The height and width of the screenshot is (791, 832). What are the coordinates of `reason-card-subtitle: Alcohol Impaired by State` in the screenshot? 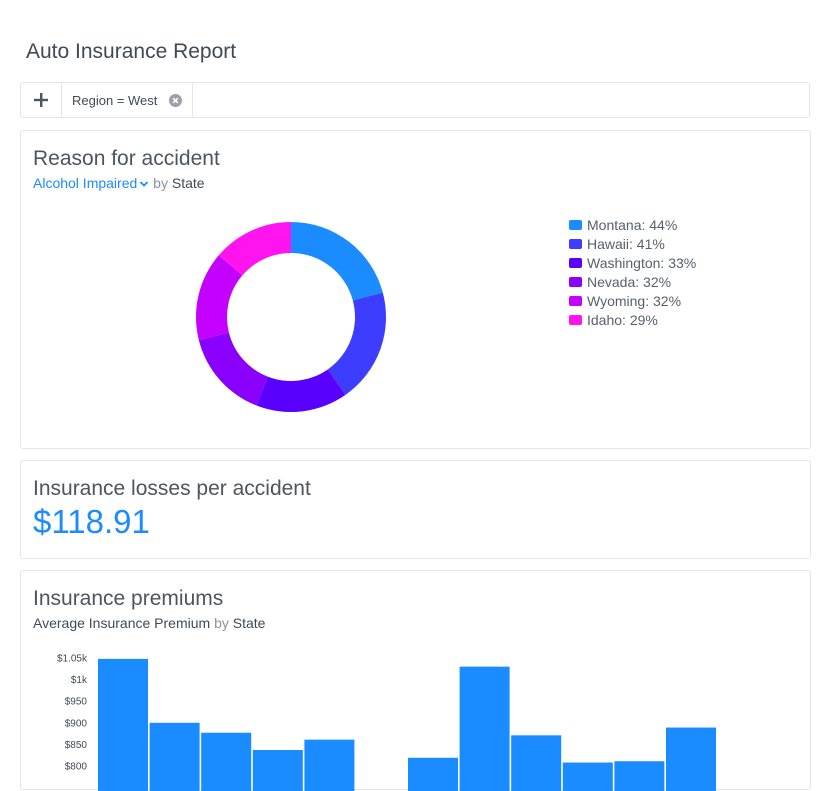 It's located at (119, 183).